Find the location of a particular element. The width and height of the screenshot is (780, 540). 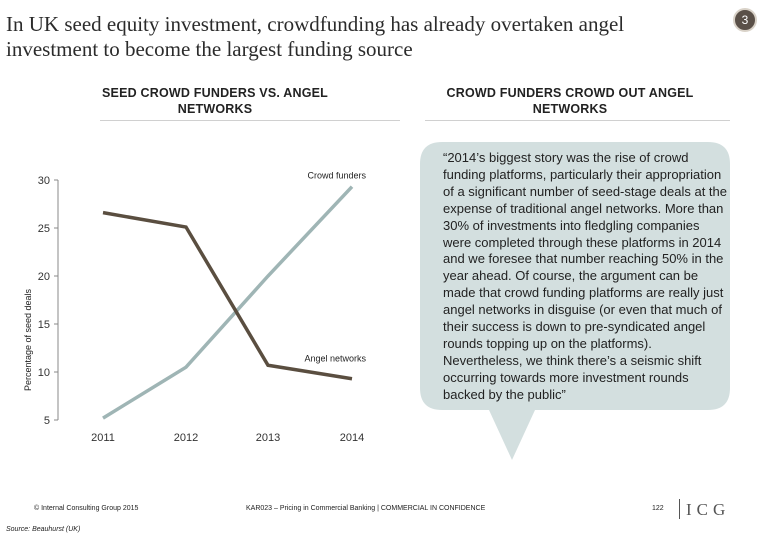

left-section-heading: SEED CROWD FUNDERS VS. ANGEL NETWORKS is located at coordinates (215, 101).